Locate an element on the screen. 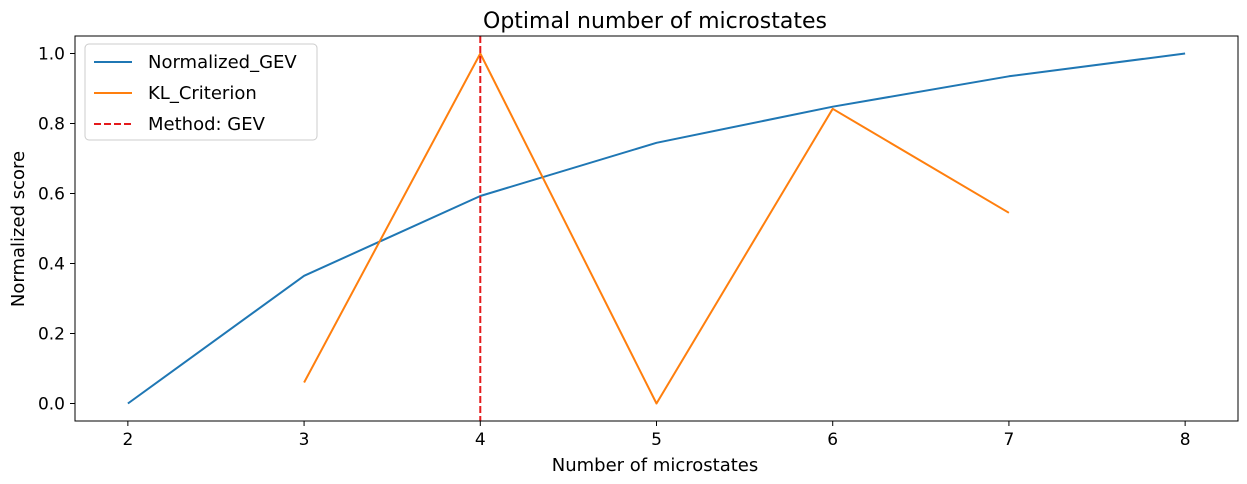  x-tick-label-5: 7 is located at coordinates (1009, 440).